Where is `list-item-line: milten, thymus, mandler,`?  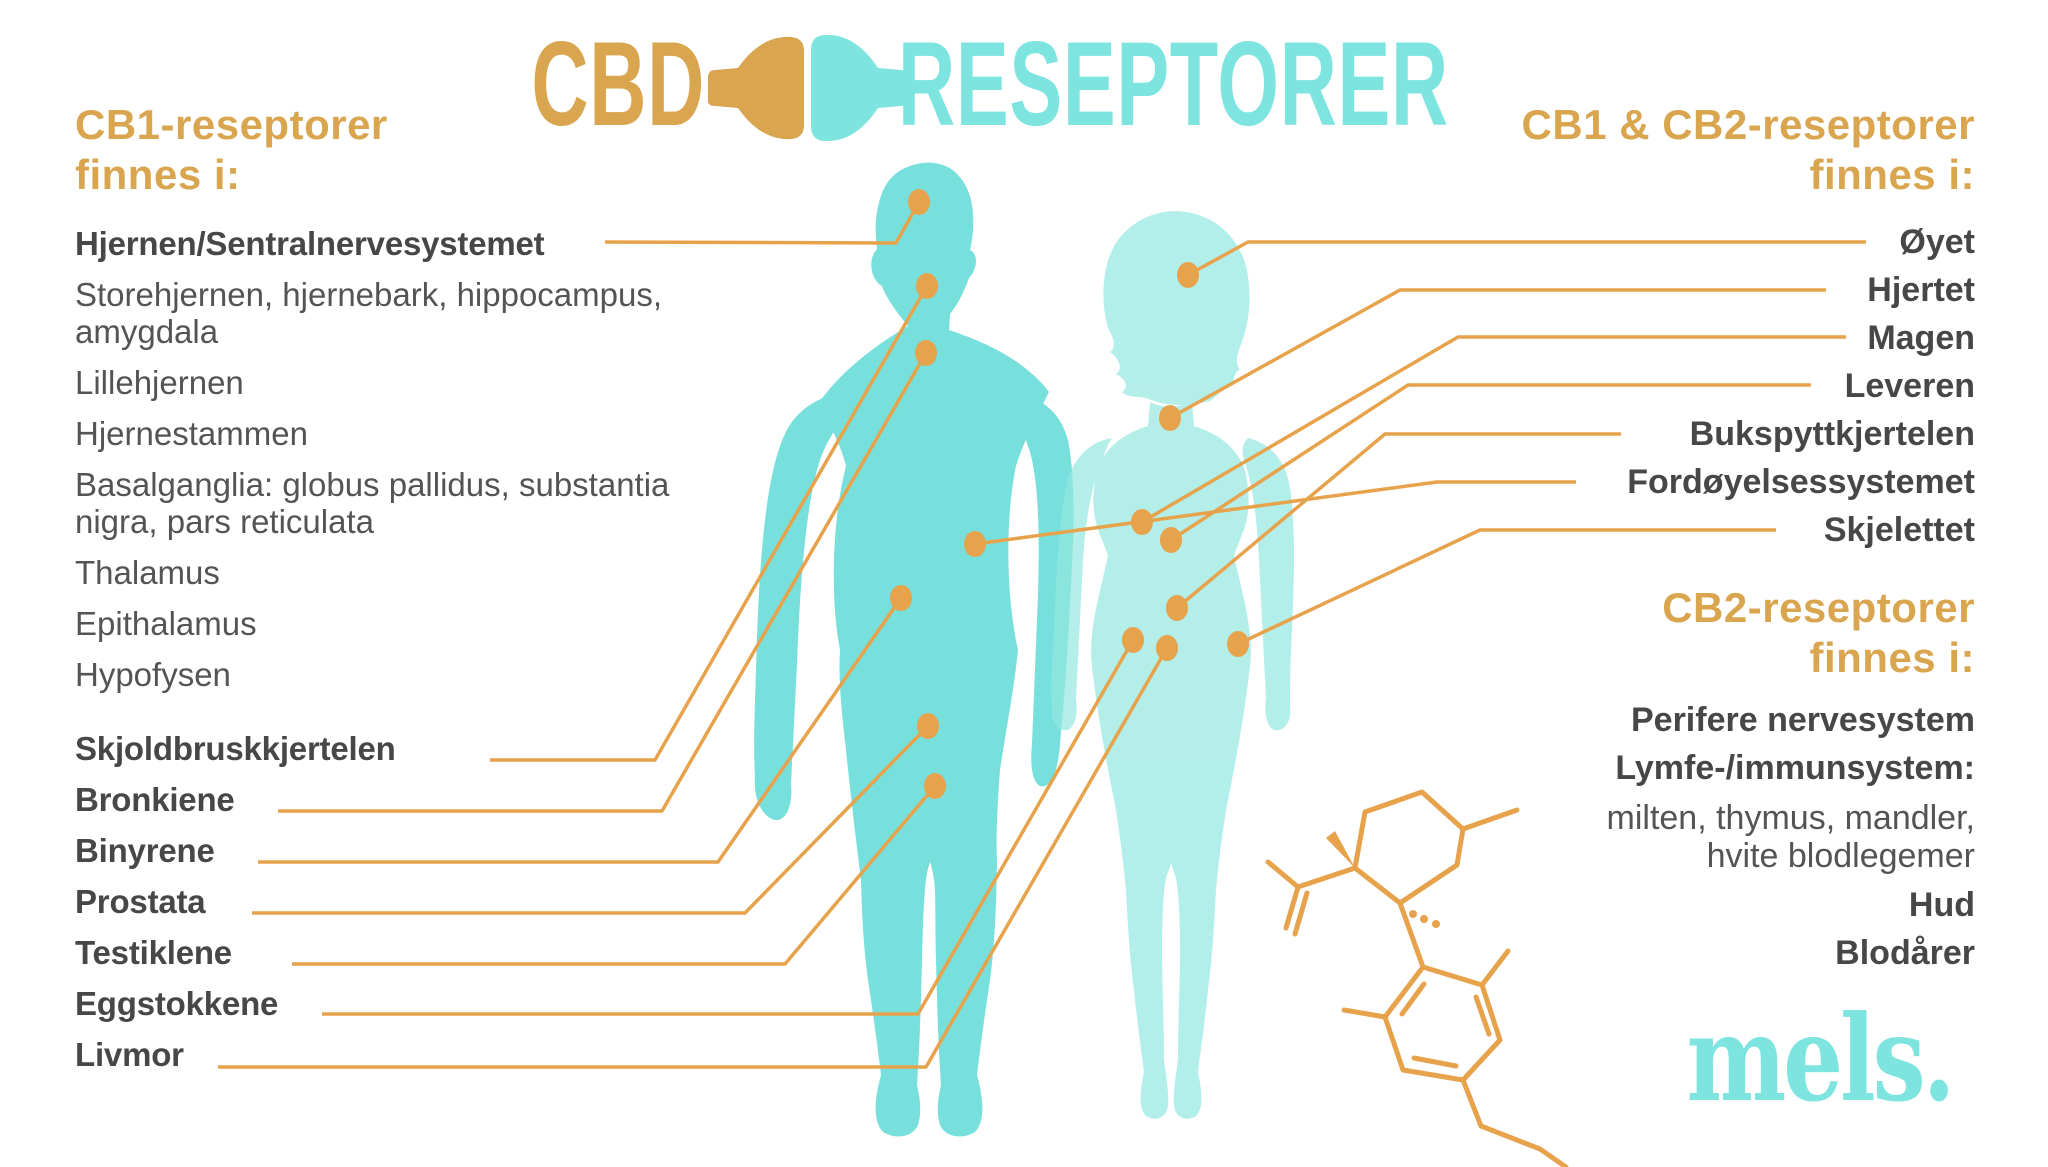
list-item-line: milten, thymus, mandler, is located at coordinates (1790, 818).